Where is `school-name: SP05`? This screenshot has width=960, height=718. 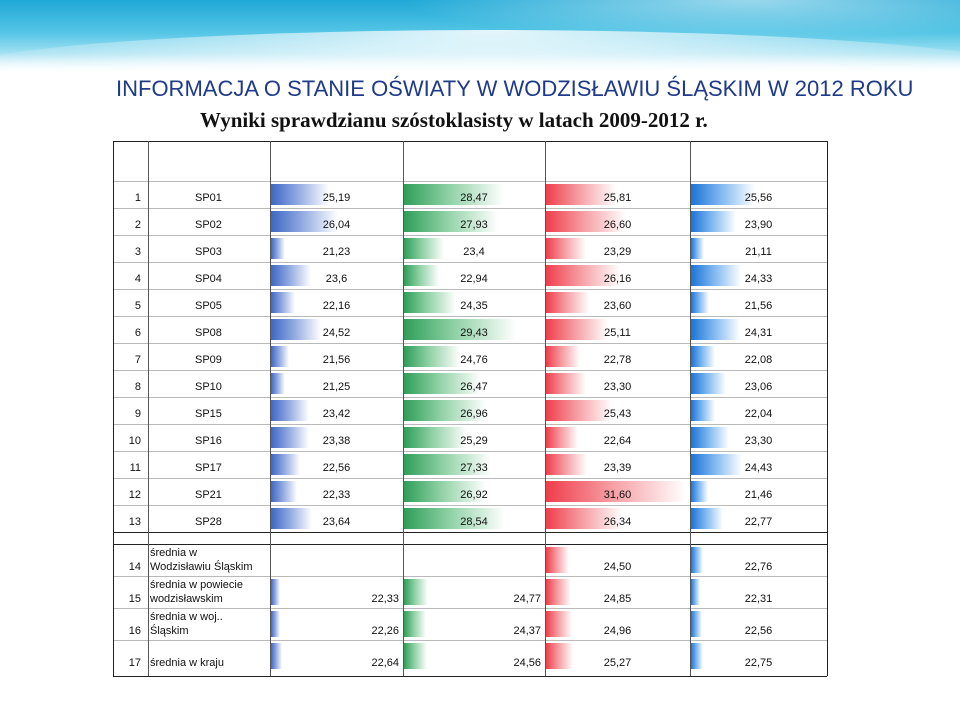 school-name: SP05 is located at coordinates (208, 306).